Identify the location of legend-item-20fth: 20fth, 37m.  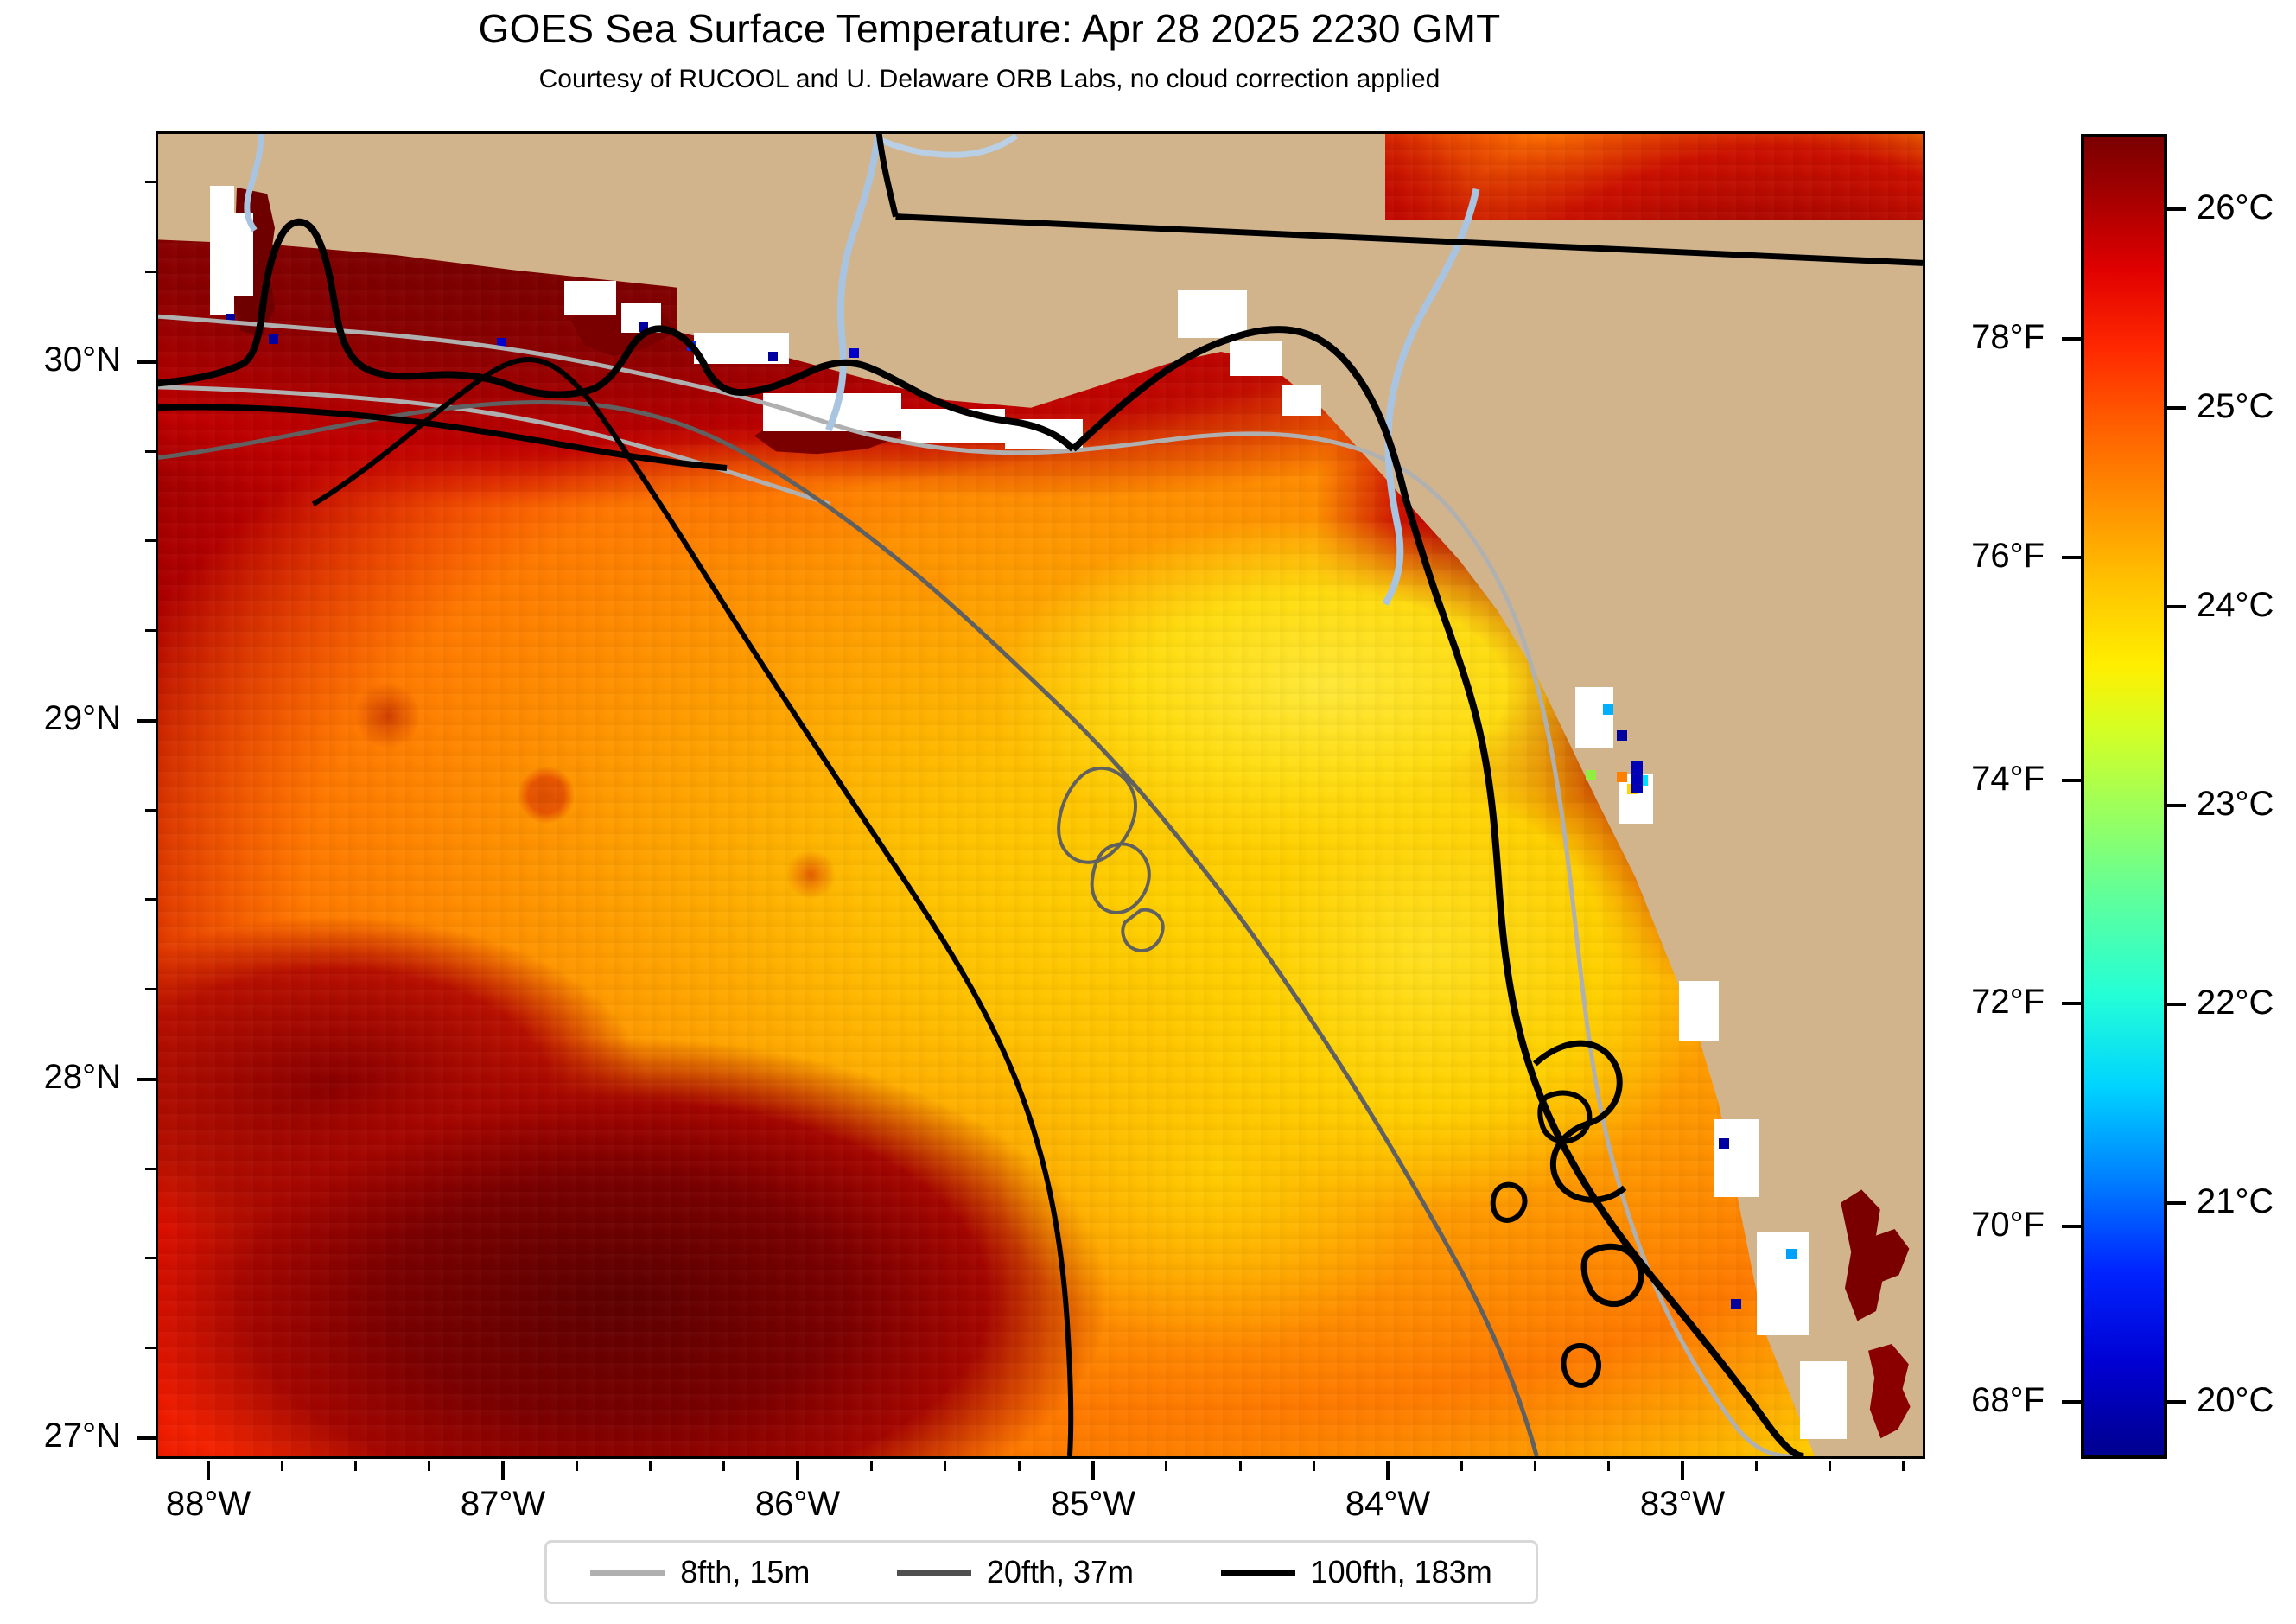
(1015, 1572).